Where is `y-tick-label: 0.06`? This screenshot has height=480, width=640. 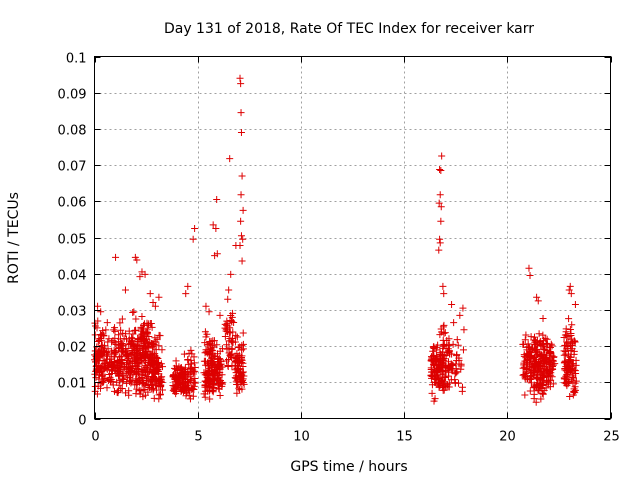 y-tick-label: 0.06 is located at coordinates (72, 203).